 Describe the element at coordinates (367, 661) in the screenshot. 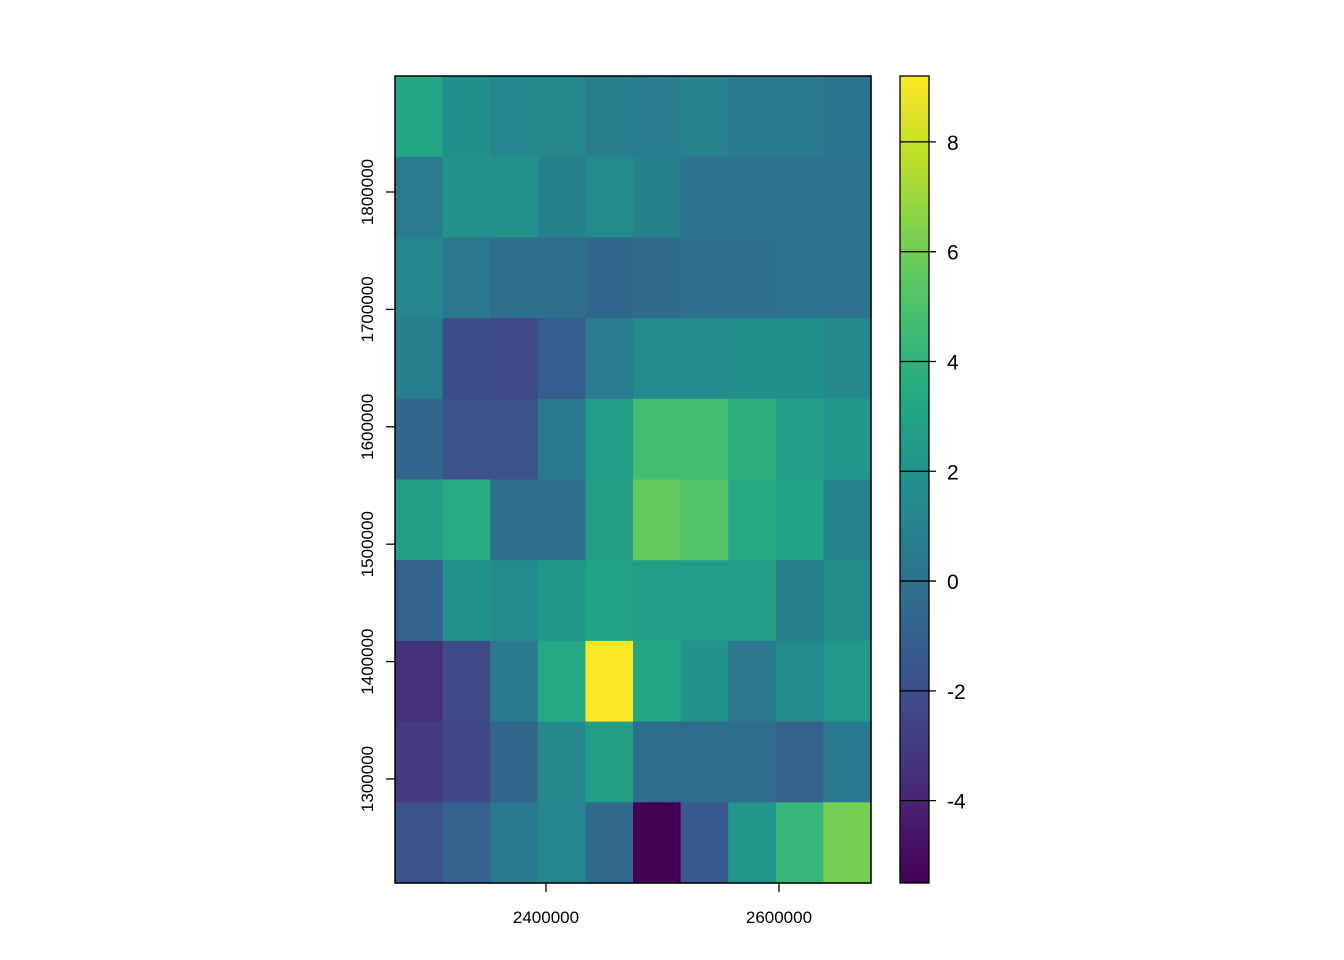

I see `y-tick-label: 1400000` at that location.